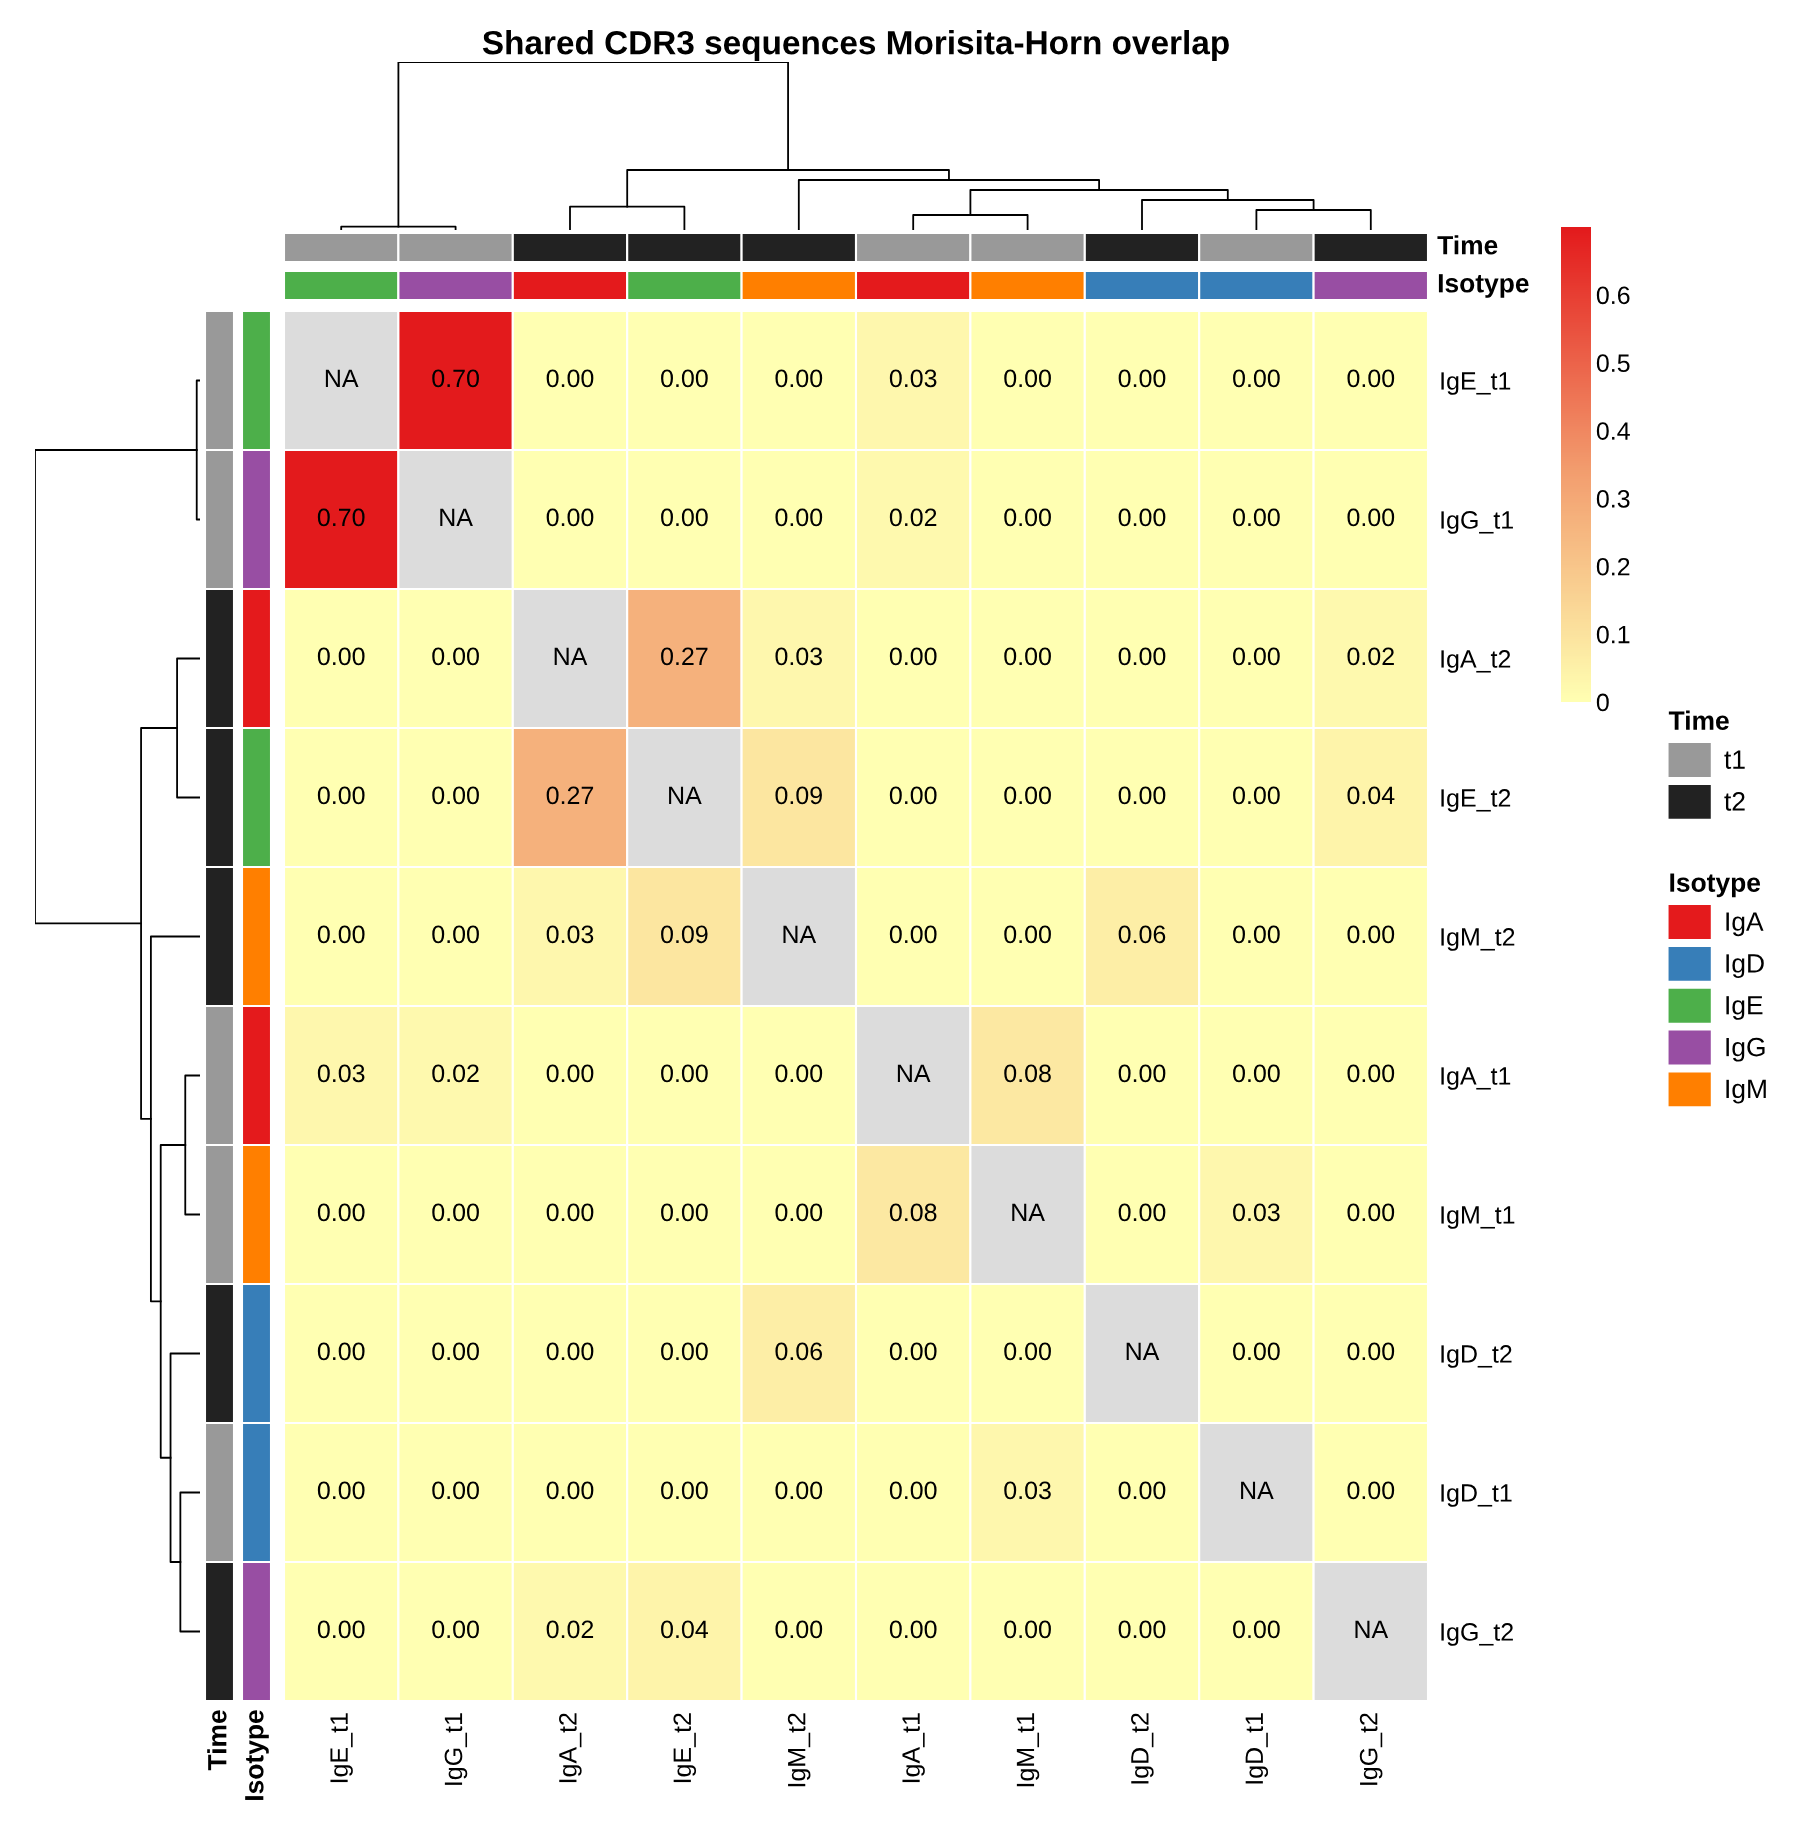 Image resolution: width=1808 pixels, height=1827 pixels. I want to click on y-tick-label: IgM_t1, so click(1478, 1217).